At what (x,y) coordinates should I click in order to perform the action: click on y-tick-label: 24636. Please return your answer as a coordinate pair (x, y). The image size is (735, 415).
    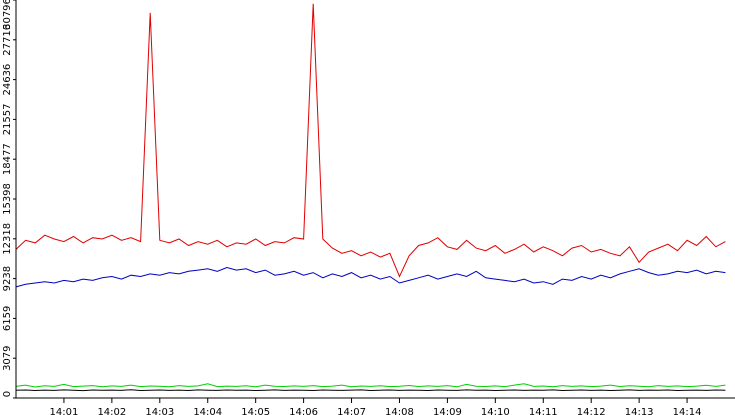
    Looking at the image, I should click on (7, 80).